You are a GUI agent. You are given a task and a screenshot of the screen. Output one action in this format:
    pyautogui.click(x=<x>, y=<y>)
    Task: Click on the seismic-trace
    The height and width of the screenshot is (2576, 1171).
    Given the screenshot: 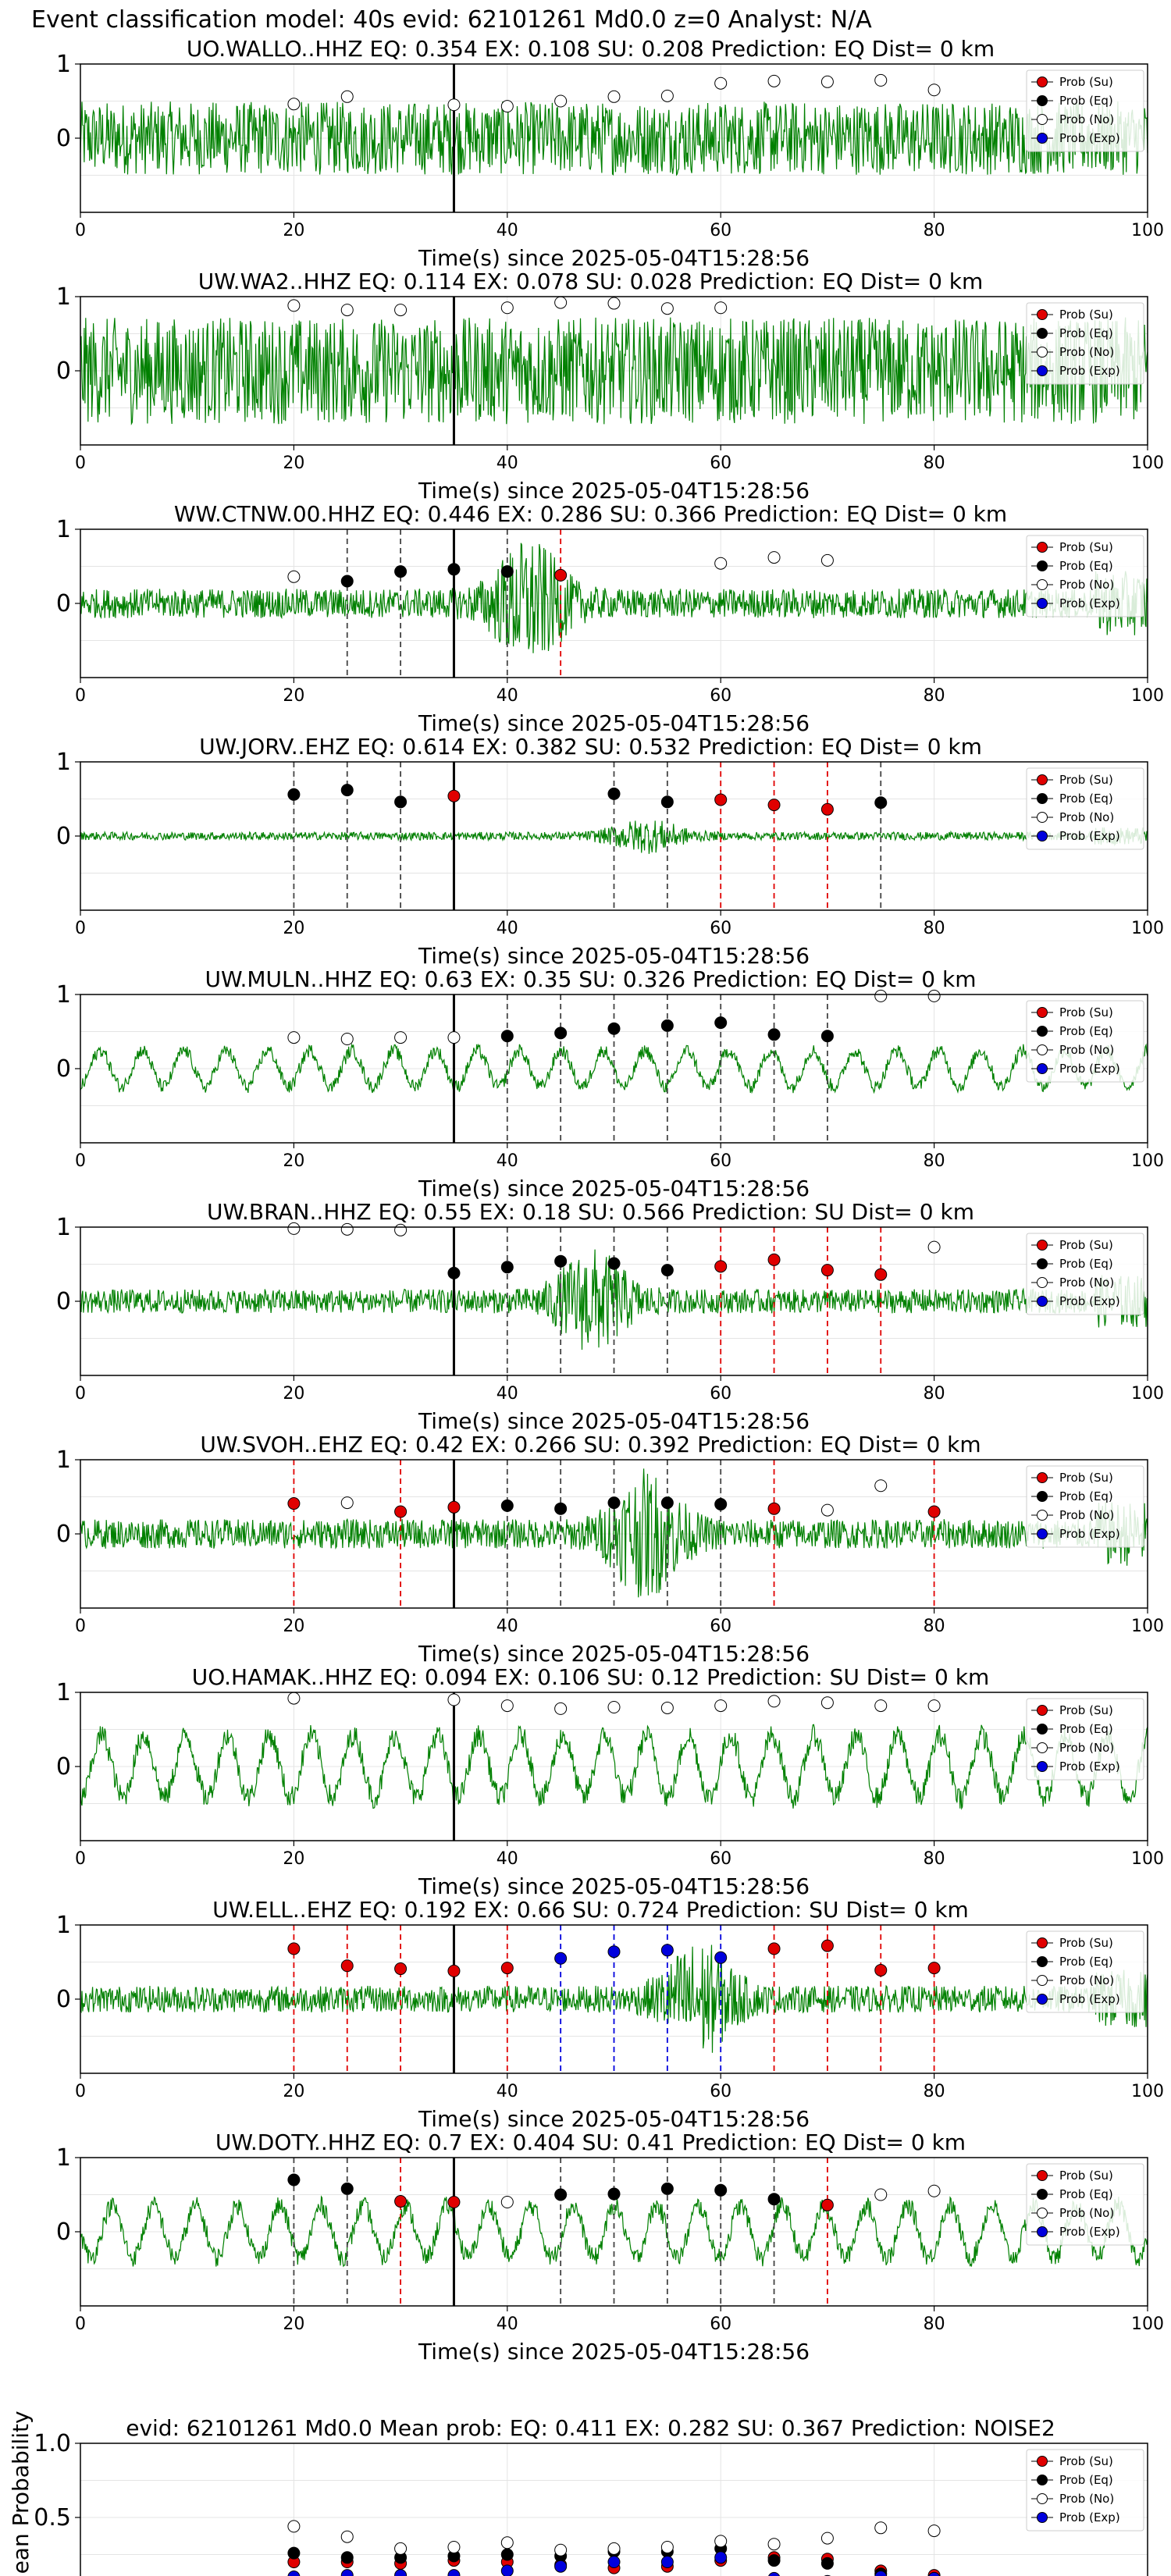 What is the action you would take?
    pyautogui.click(x=614, y=138)
    